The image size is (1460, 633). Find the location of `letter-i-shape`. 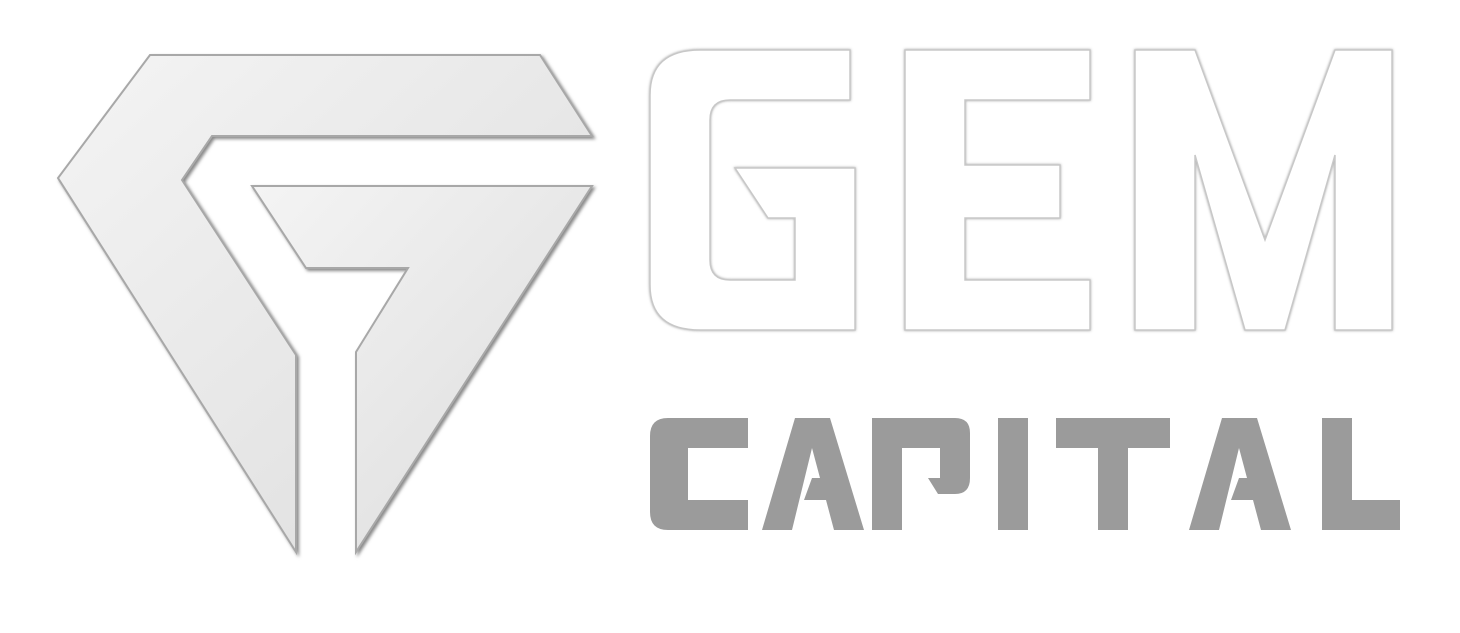

letter-i-shape is located at coordinates (1013, 474).